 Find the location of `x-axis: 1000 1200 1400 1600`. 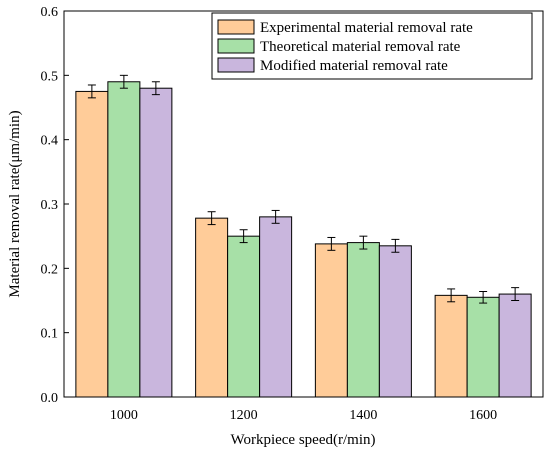

x-axis: 1000 1200 1400 1600 is located at coordinates (303, 407).